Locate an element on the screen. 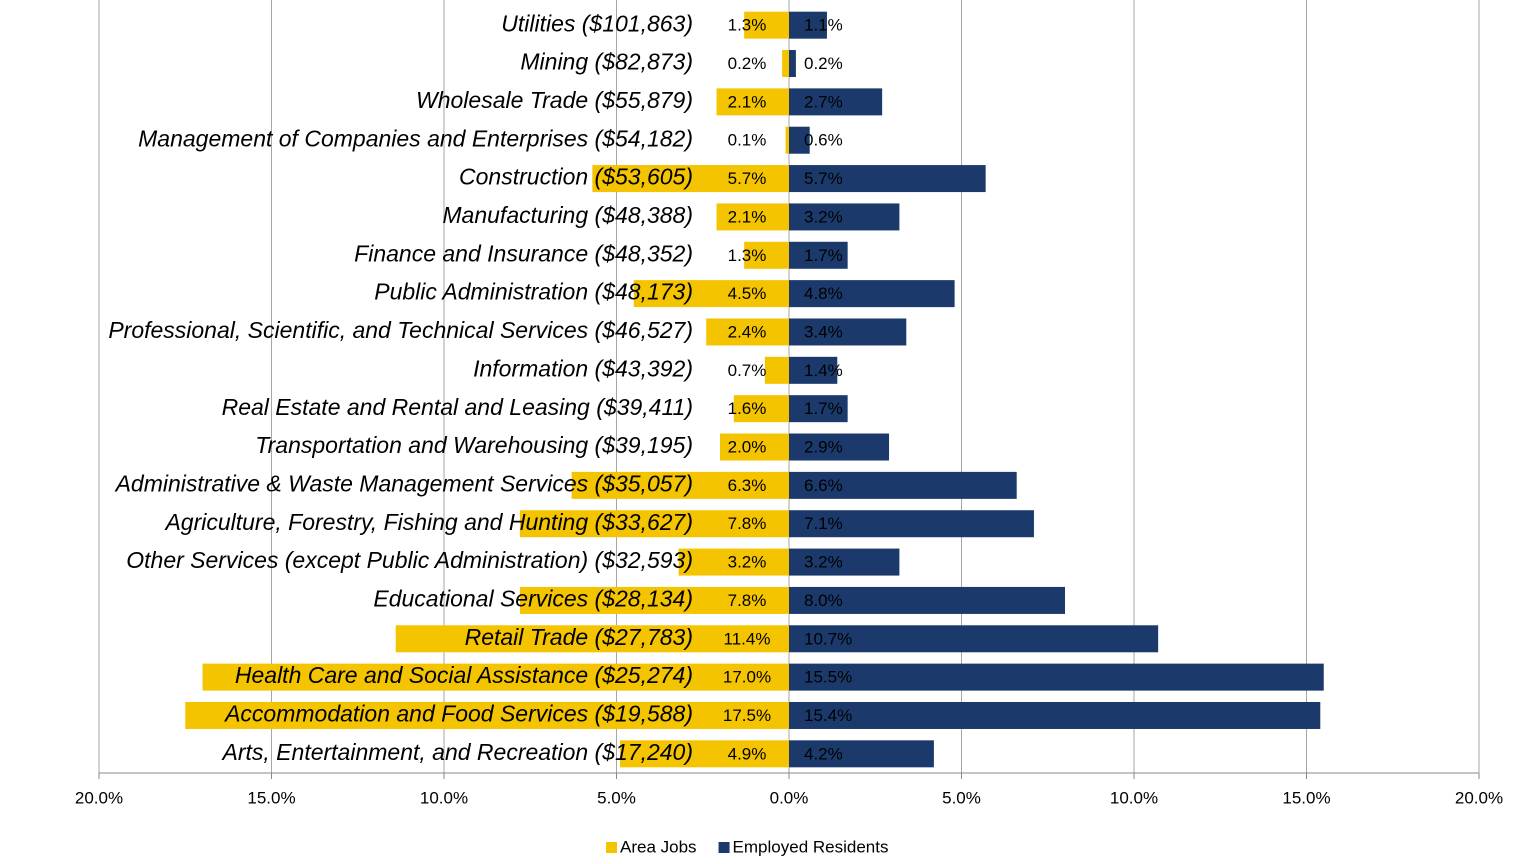 This screenshot has width=1532, height=864. category-label: Educational Services ($28,134) is located at coordinates (533, 599).